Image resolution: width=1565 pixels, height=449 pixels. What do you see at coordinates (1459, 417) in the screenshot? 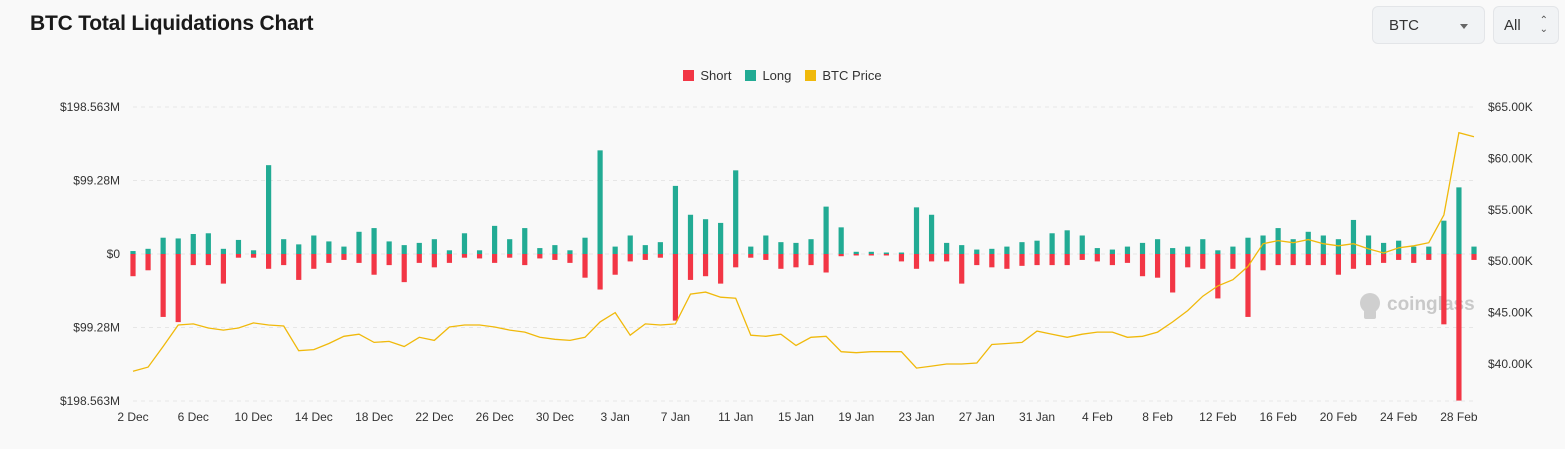
I see `x-tick-label: 28 Feb` at bounding box center [1459, 417].